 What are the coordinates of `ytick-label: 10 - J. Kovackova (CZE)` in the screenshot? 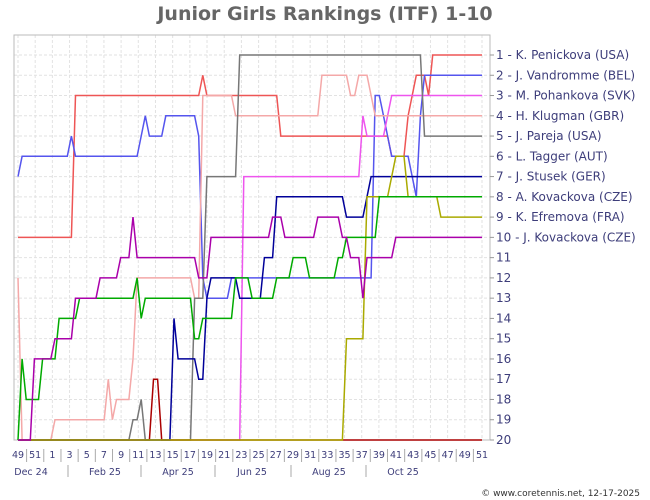 It's located at (566, 237).